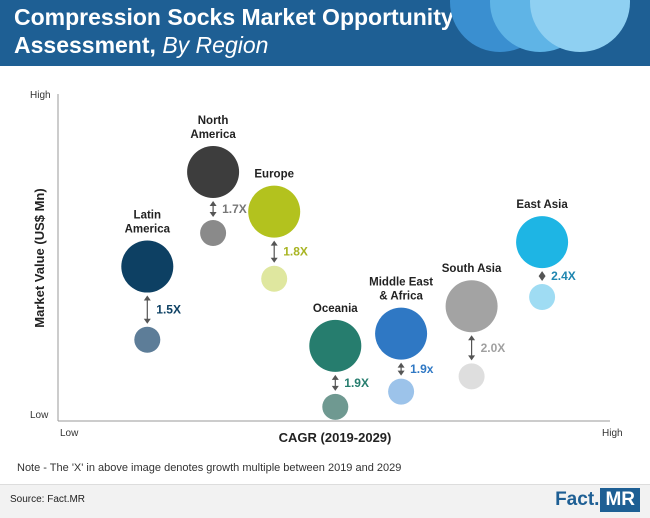  I want to click on logo-text-b: MR, so click(620, 500).